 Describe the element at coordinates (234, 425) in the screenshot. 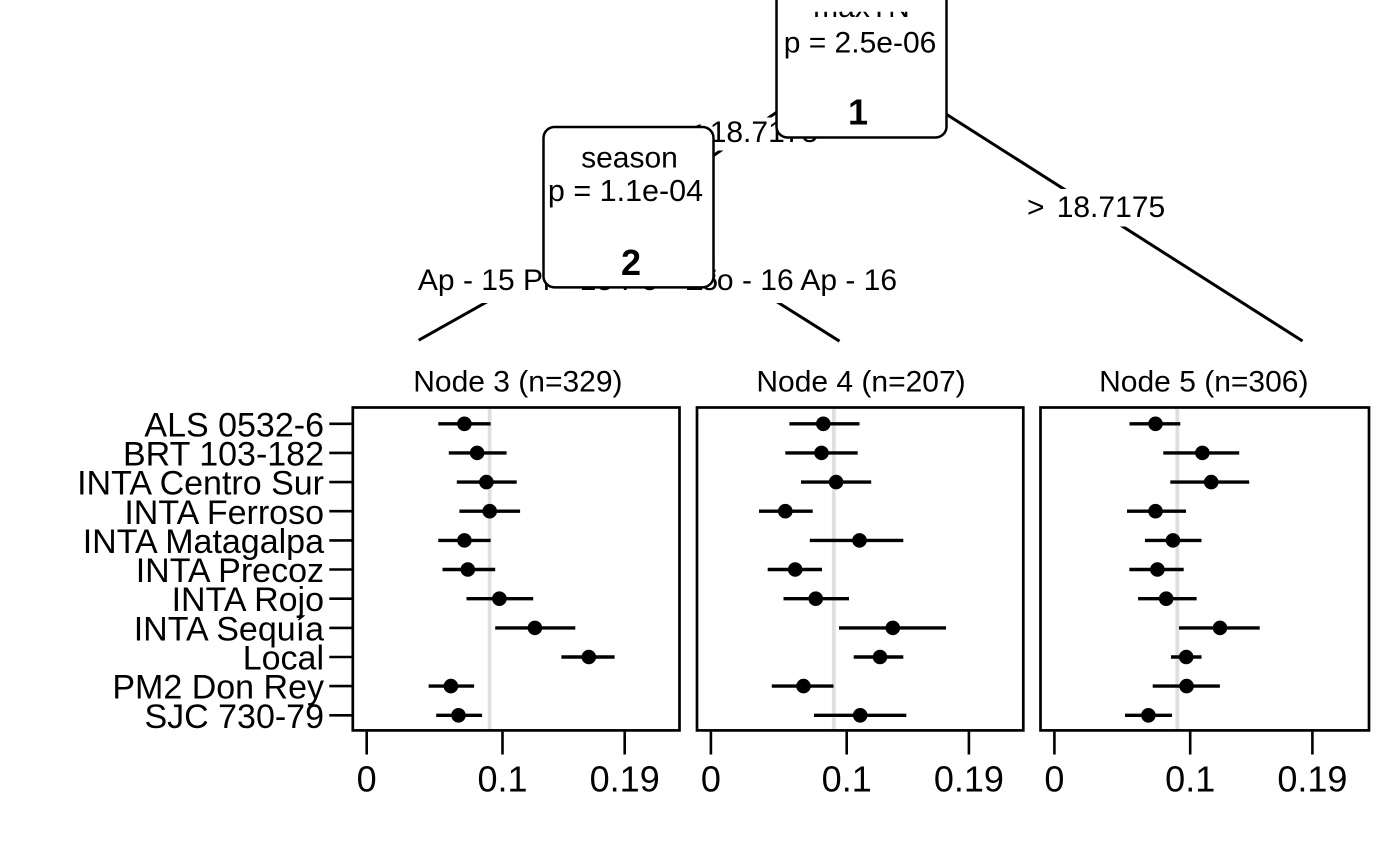

I see `svg-text: ALS 0532-6` at that location.